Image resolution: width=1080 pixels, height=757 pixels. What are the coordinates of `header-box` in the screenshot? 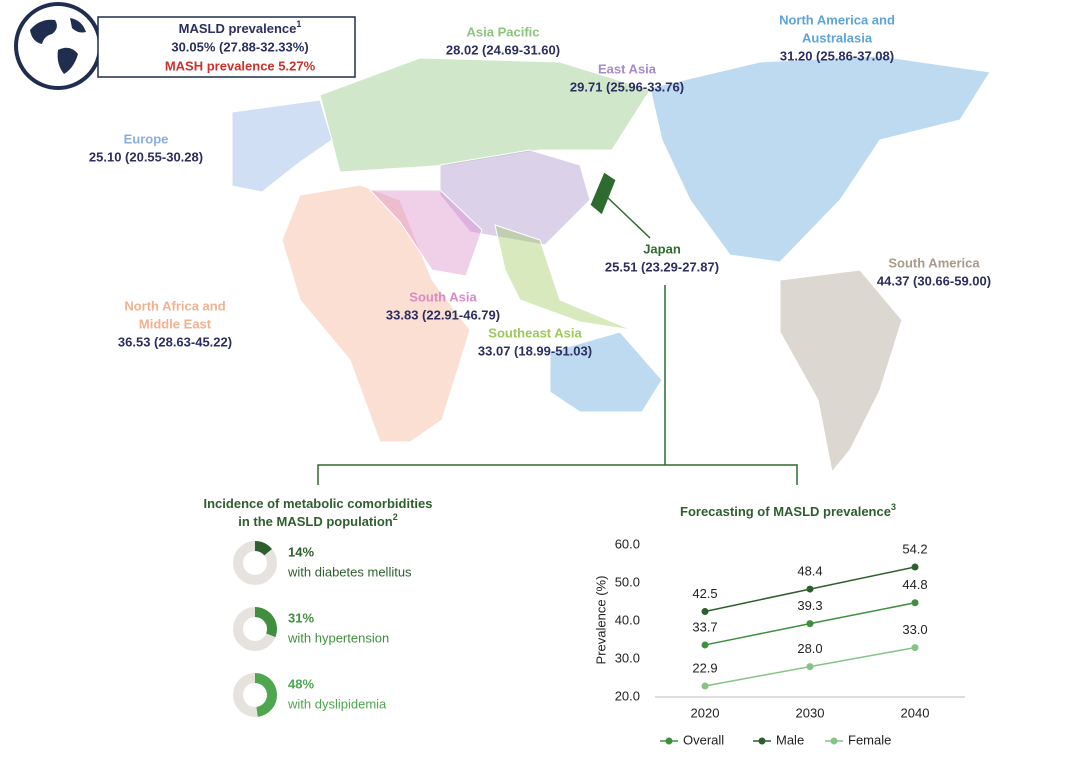 It's located at (226, 47).